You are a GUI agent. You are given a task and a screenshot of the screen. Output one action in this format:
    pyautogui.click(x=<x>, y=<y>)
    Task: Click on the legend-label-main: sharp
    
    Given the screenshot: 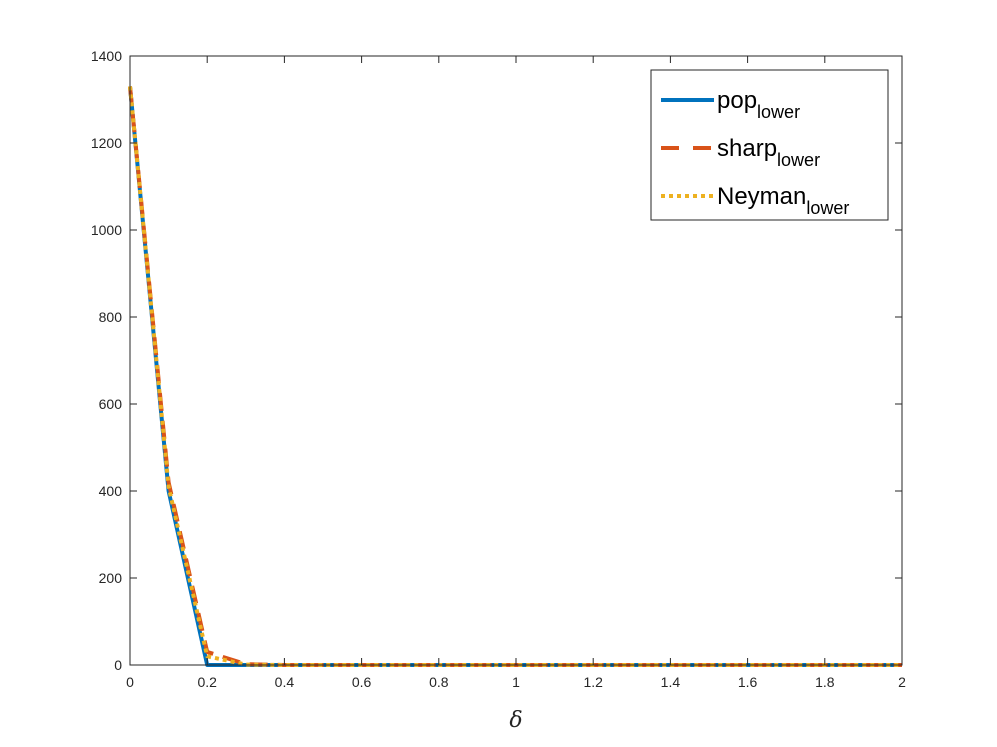 What is the action you would take?
    pyautogui.click(x=747, y=148)
    